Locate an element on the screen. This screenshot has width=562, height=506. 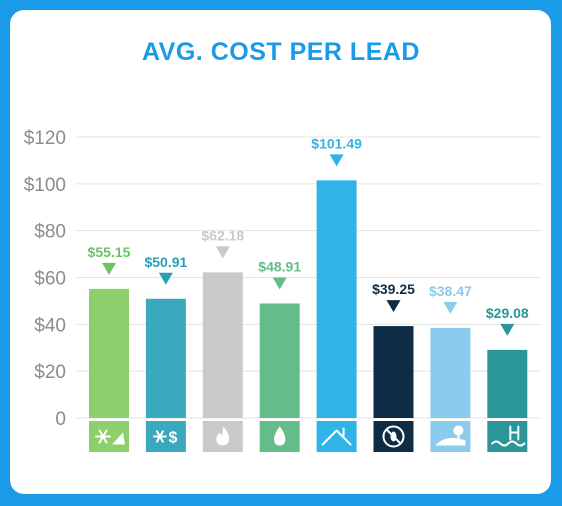
y-tick-label: $40 is located at coordinates (50, 325).